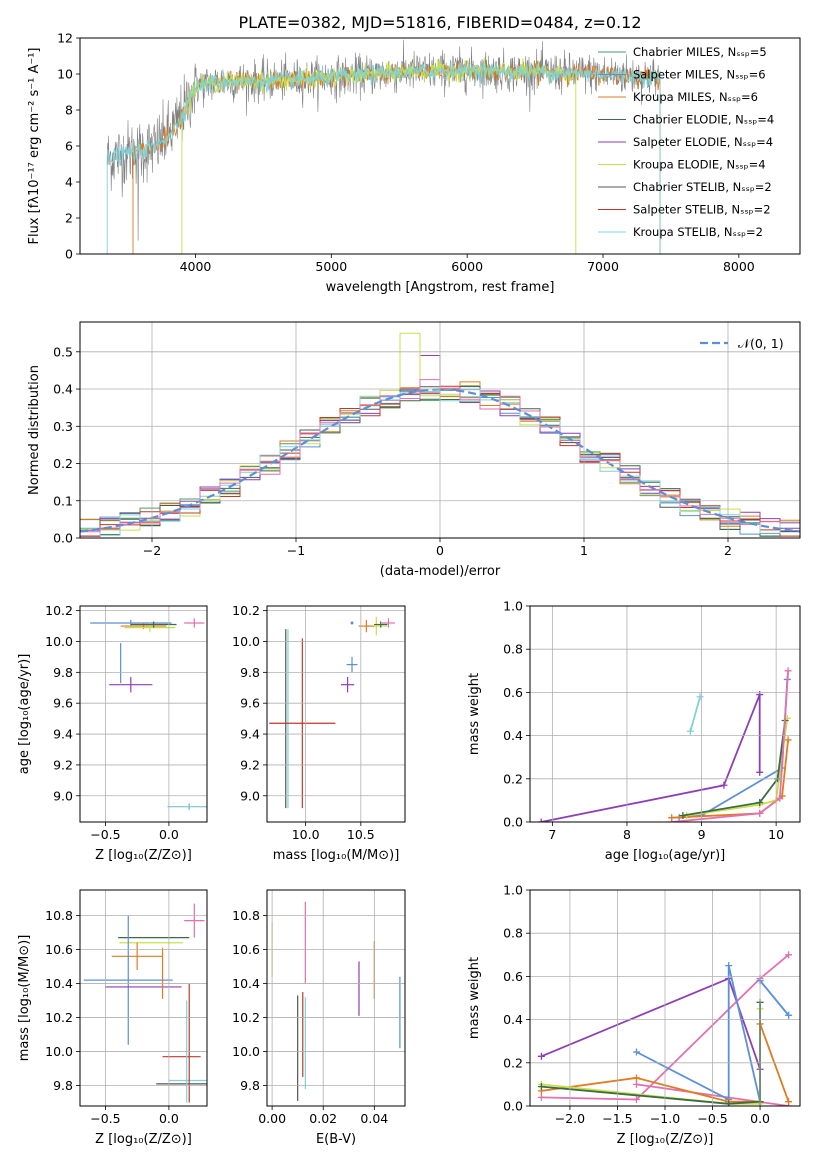 The height and width of the screenshot is (1170, 819). I want to click on y-tick-label: 10.4, so click(246, 983).